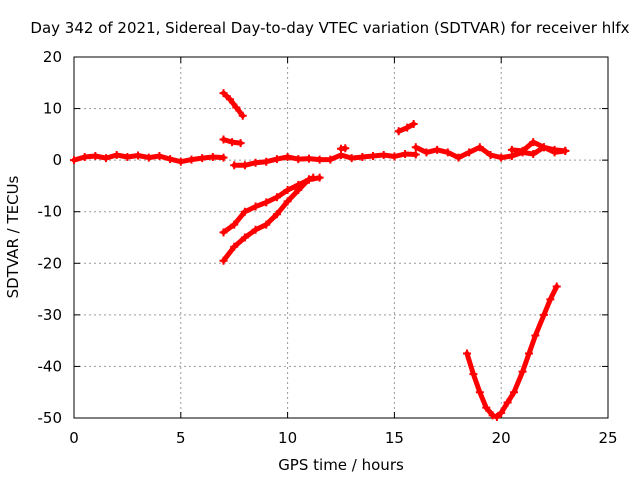 Image resolution: width=640 pixels, height=480 pixels. I want to click on y-tick-label: -50, so click(50, 418).